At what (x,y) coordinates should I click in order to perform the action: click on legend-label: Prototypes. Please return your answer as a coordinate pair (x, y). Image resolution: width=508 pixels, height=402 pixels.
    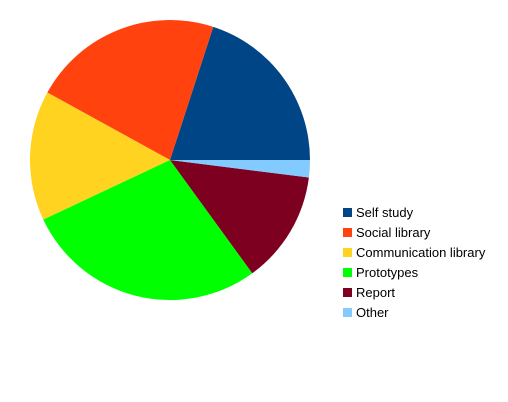
    Looking at the image, I should click on (387, 272).